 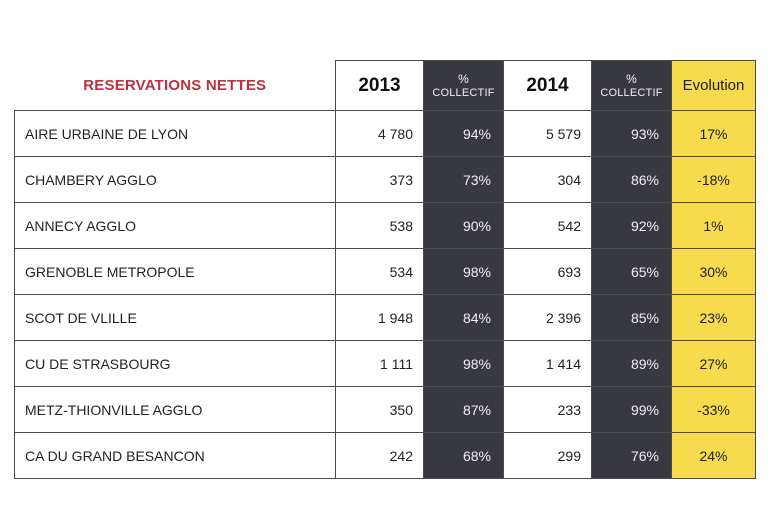 I want to click on table-row: GRENOBLE METROPOLE 534 98% 693 65% 30%, so click(x=385, y=271).